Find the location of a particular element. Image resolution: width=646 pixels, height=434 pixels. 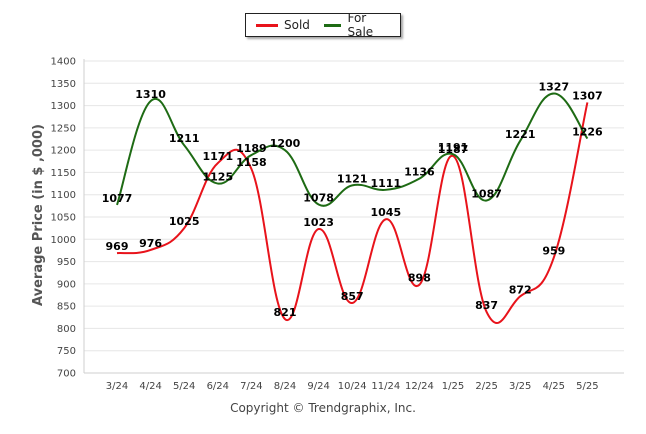

data-label-sold: 1307 is located at coordinates (587, 95).